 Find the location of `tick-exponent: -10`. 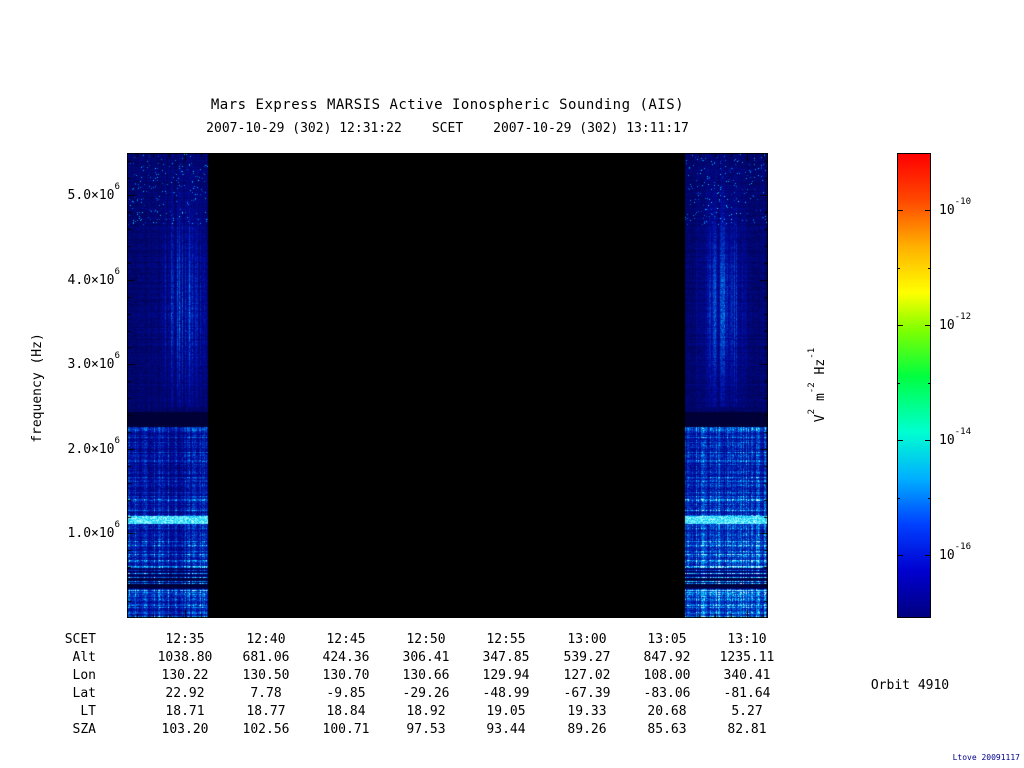

tick-exponent: -10 is located at coordinates (963, 202).